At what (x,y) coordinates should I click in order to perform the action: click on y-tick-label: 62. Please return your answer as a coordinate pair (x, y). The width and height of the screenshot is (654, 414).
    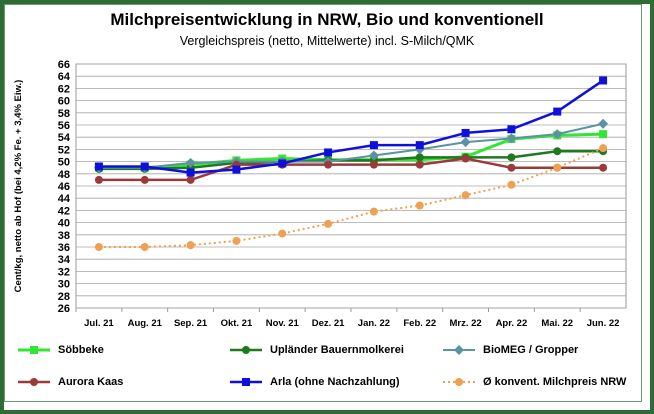
    Looking at the image, I should click on (64, 89).